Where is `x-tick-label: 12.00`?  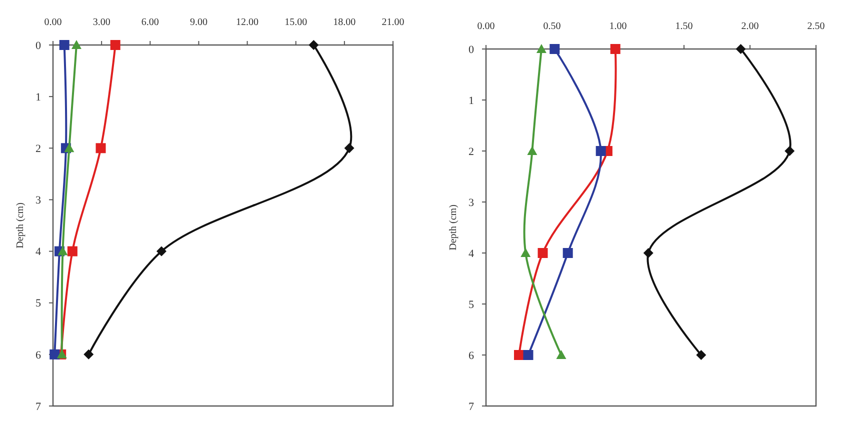 x-tick-label: 12.00 is located at coordinates (247, 22).